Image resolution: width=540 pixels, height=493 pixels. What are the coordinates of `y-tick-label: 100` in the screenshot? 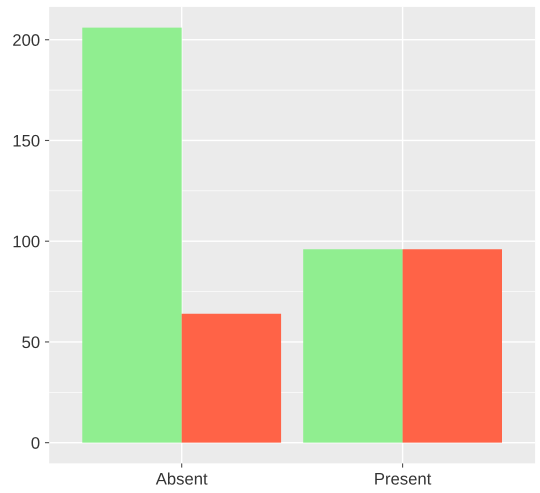 It's located at (27, 242).